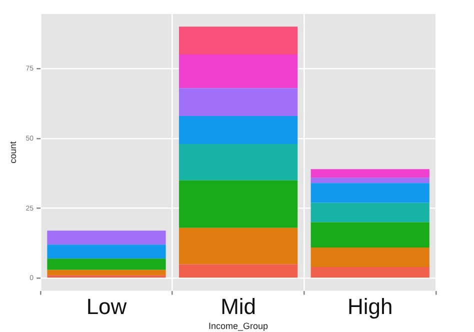 This screenshot has height=332, width=474. Describe the element at coordinates (106, 307) in the screenshot. I see `x-tick-label: Low` at that location.